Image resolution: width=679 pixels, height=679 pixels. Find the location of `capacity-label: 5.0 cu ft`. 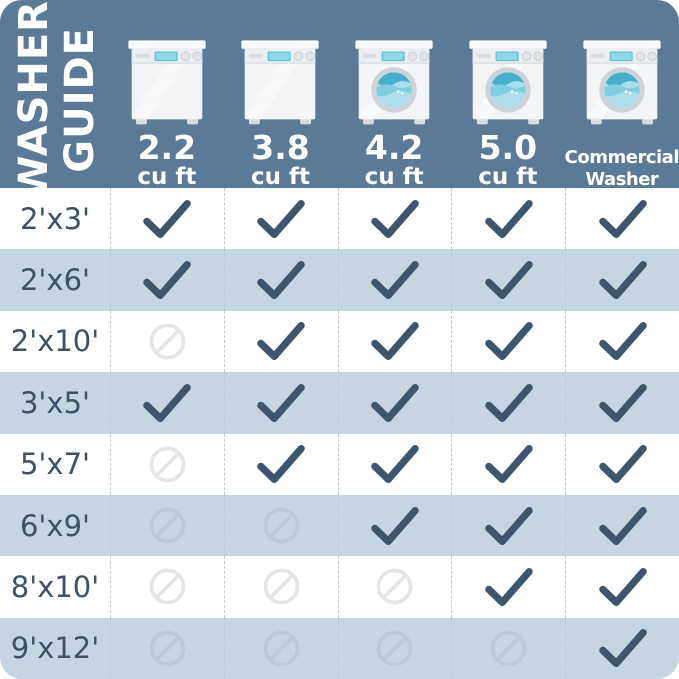

capacity-label: 5.0 cu ft is located at coordinates (507, 161).